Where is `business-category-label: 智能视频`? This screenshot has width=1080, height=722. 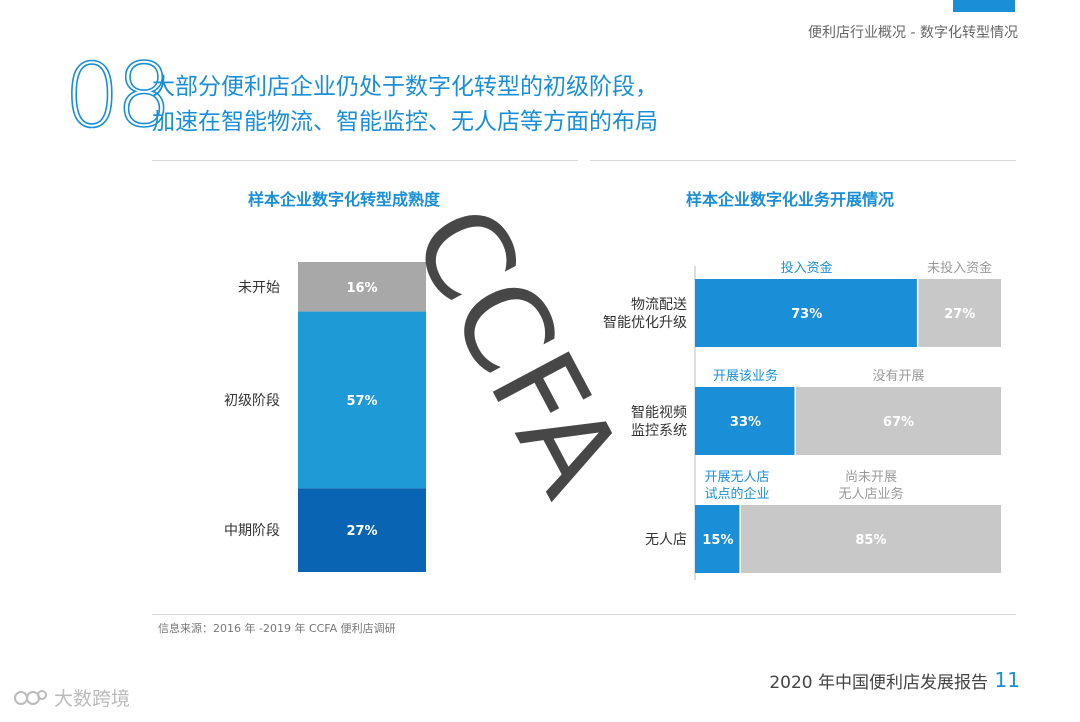
business-category-label: 智能视频 is located at coordinates (659, 413).